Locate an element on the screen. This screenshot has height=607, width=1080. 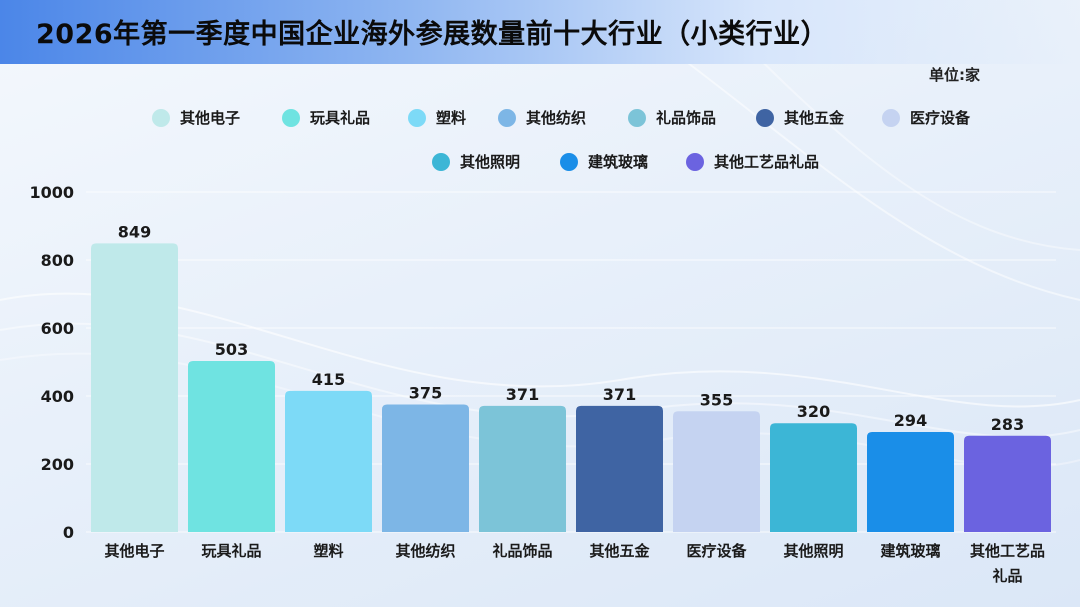
bar-value-label: 320 is located at coordinates (813, 411).